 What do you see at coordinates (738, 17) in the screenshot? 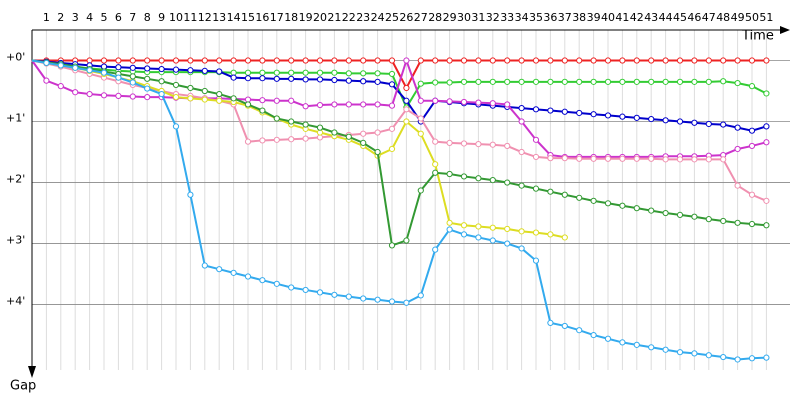
I see `x-tick-label: 49` at bounding box center [738, 17].